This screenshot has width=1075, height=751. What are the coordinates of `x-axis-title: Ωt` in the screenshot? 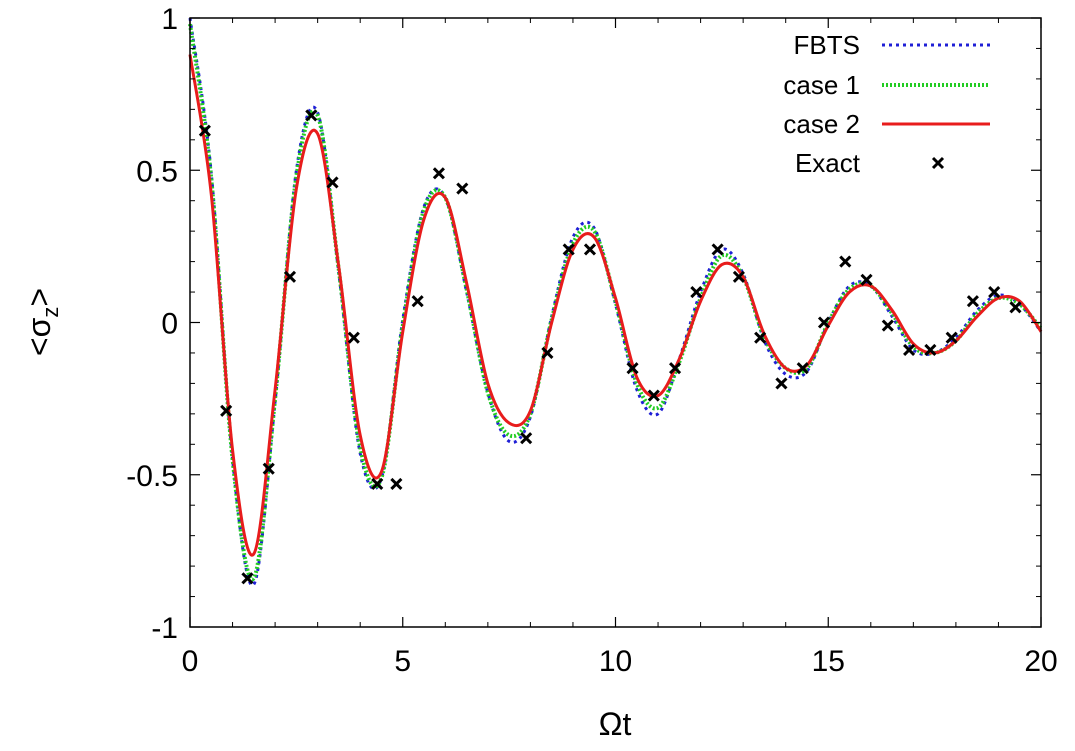 It's located at (615, 724).